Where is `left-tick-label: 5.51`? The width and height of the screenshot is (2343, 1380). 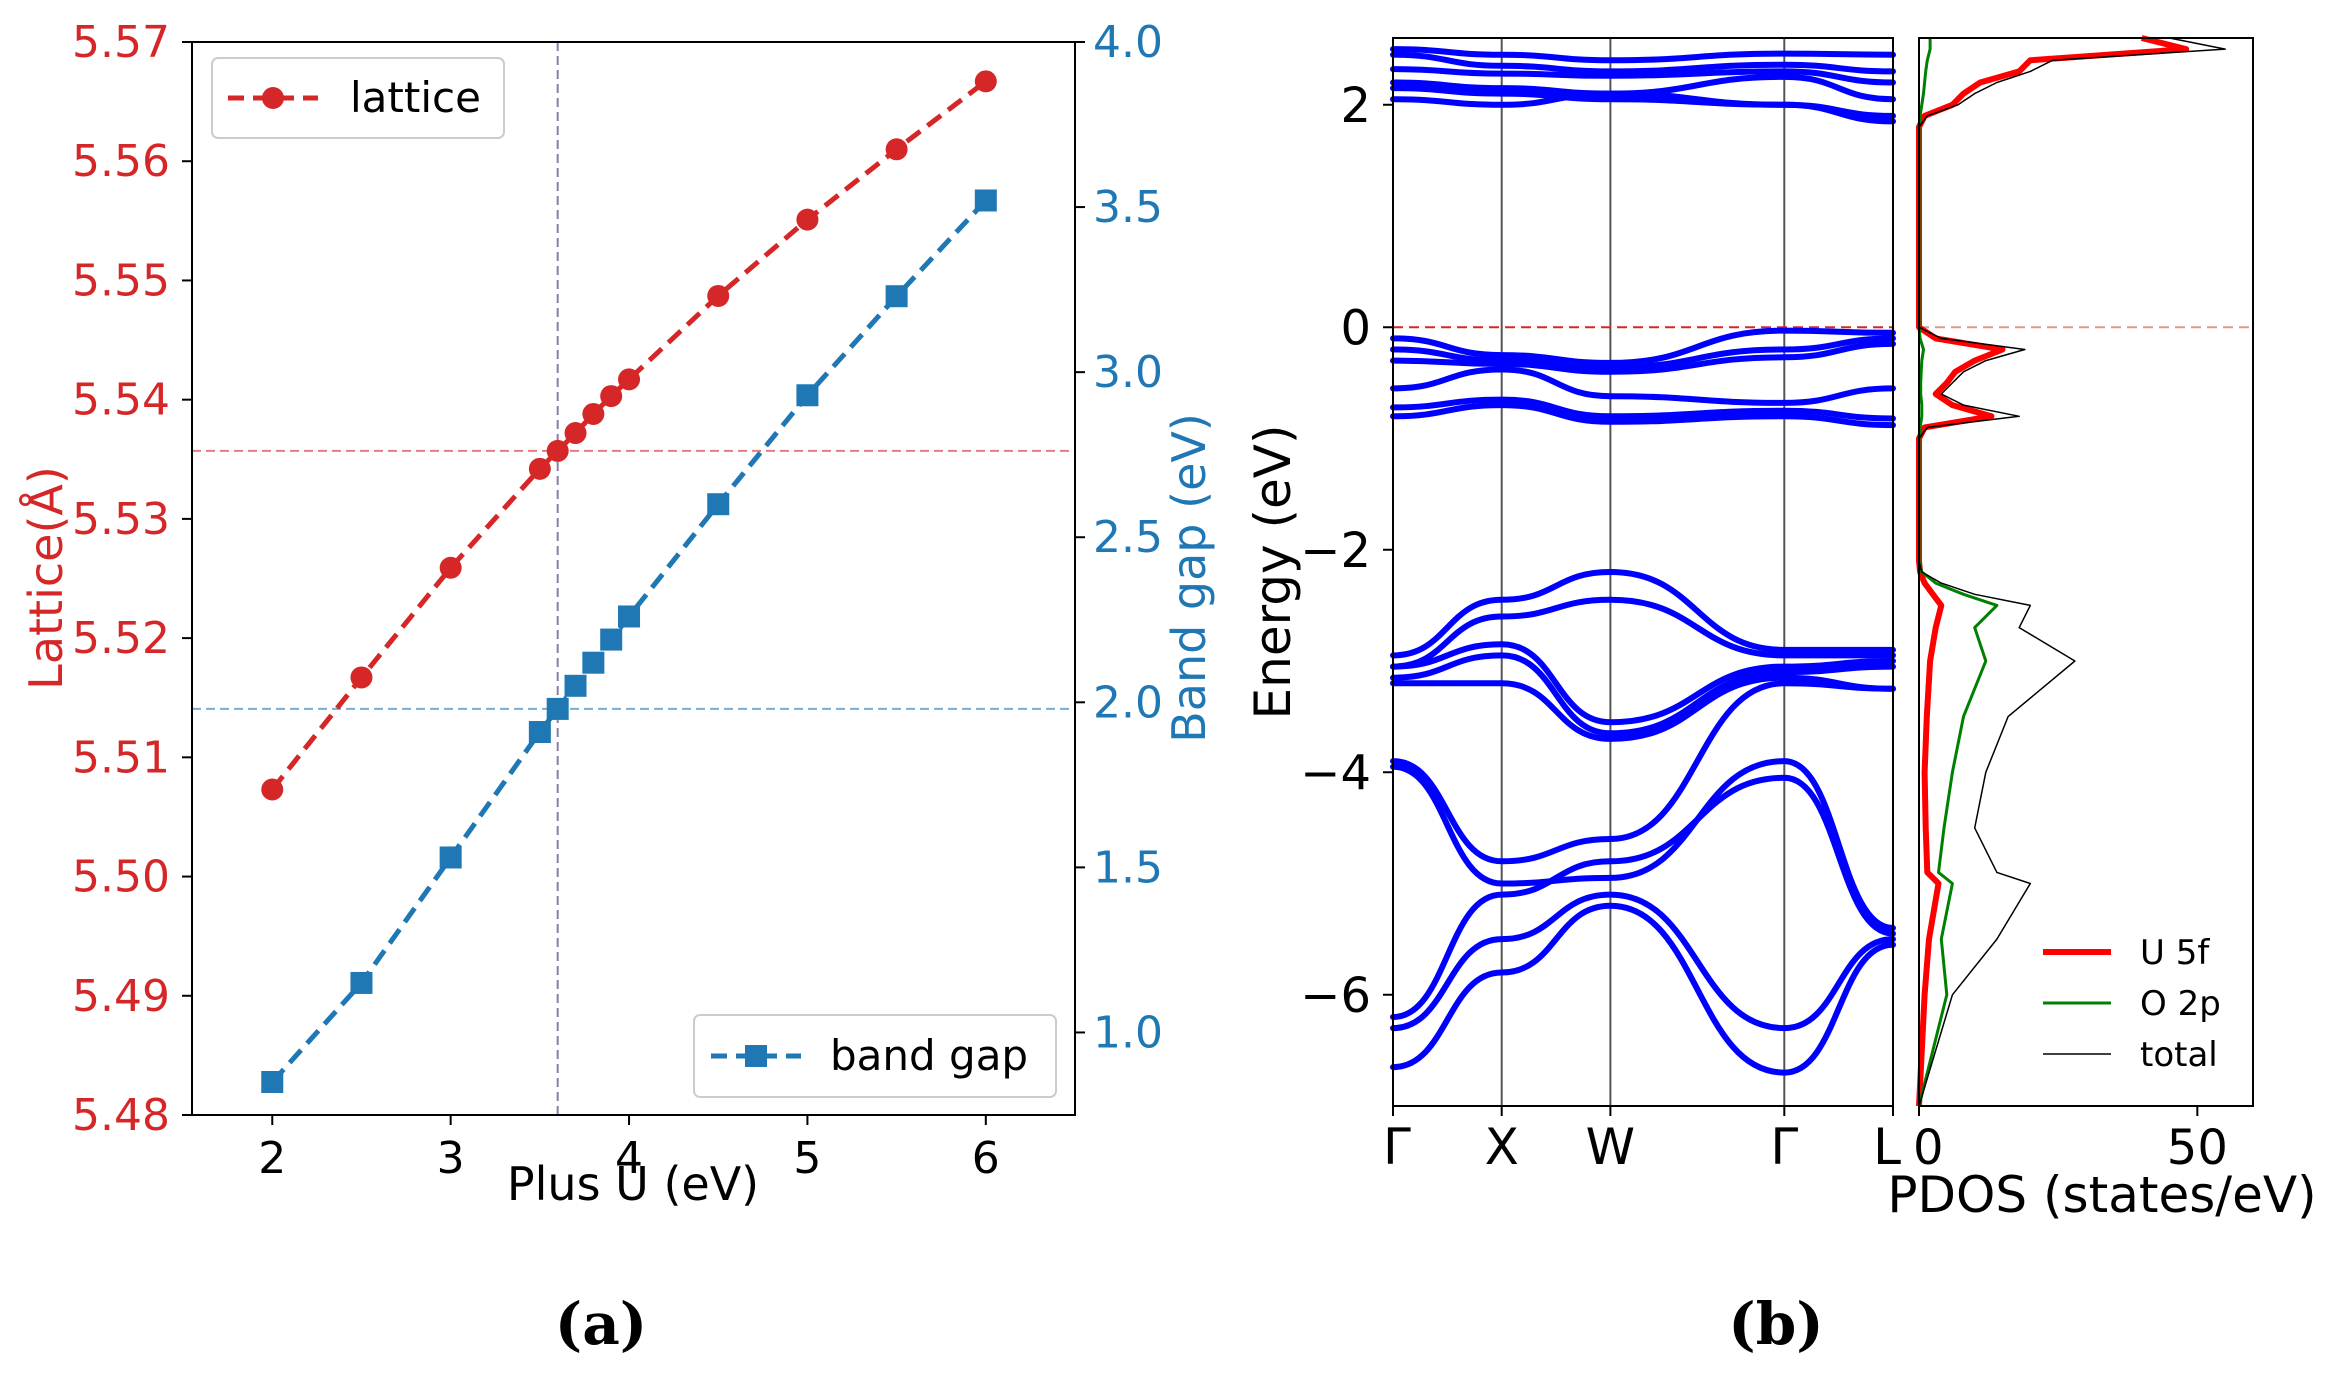 left-tick-label: 5.51 is located at coordinates (121, 757).